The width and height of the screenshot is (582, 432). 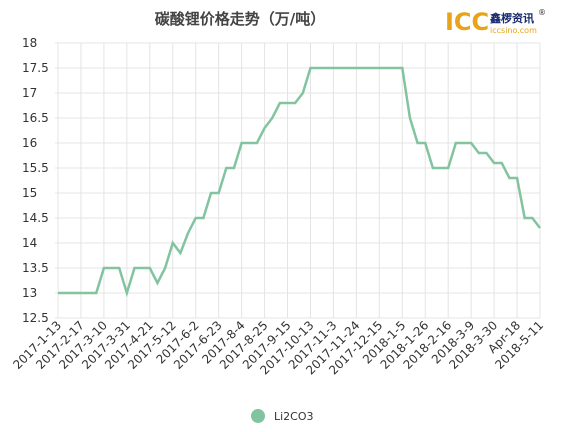 I want to click on y-tick-label: 15, so click(x=29, y=193).